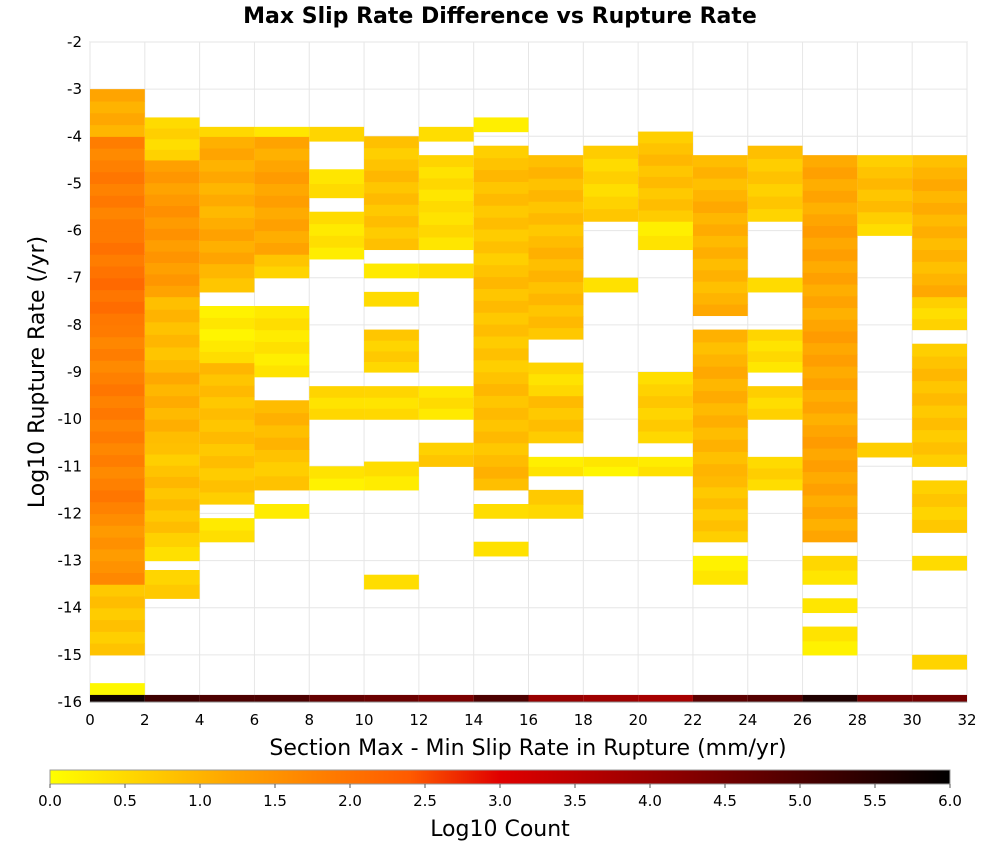 The height and width of the screenshot is (850, 1000). I want to click on colorbar-tick-label: 2.5, so click(425, 801).